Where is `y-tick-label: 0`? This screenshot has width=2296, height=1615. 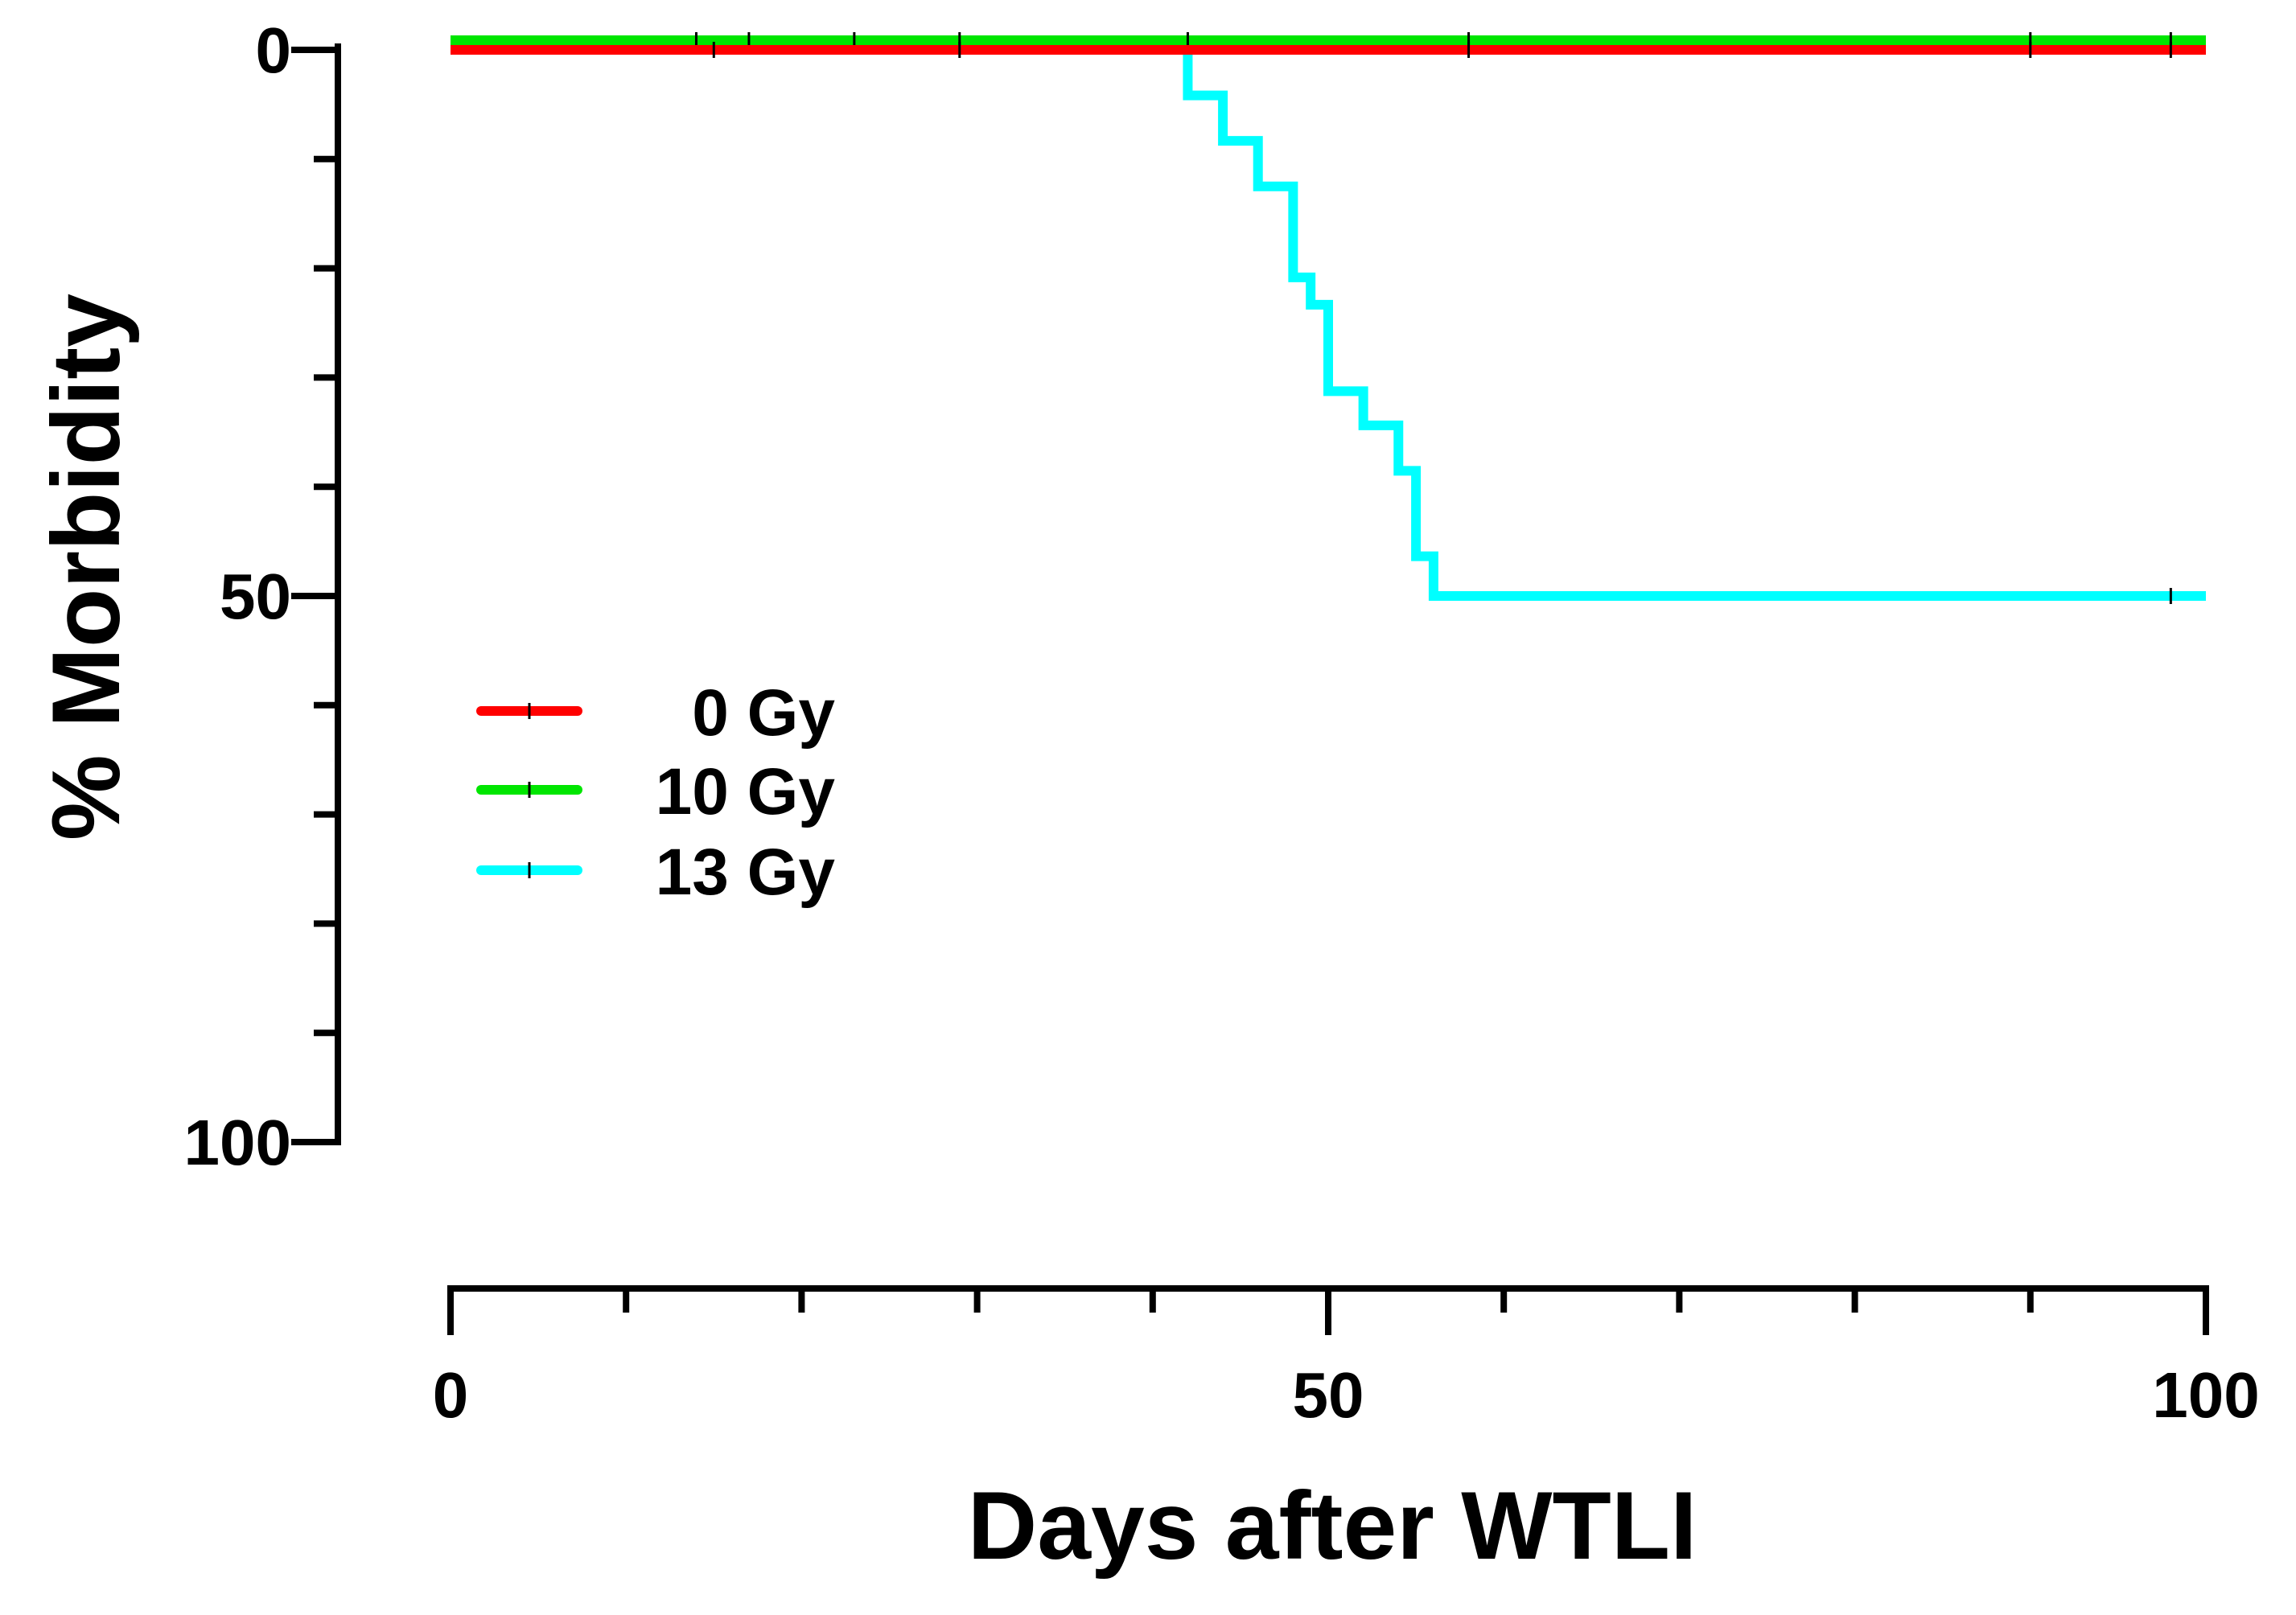
y-tick-label: 0 is located at coordinates (274, 50).